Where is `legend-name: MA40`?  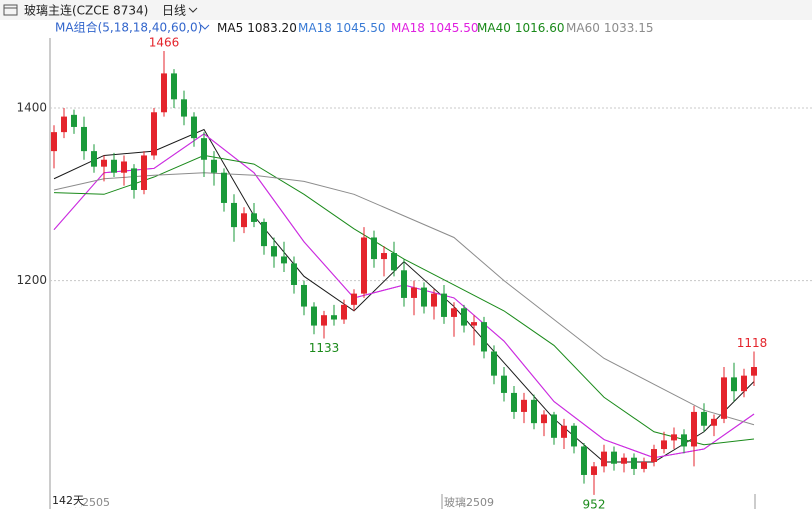
legend-name: MA40 is located at coordinates (494, 28).